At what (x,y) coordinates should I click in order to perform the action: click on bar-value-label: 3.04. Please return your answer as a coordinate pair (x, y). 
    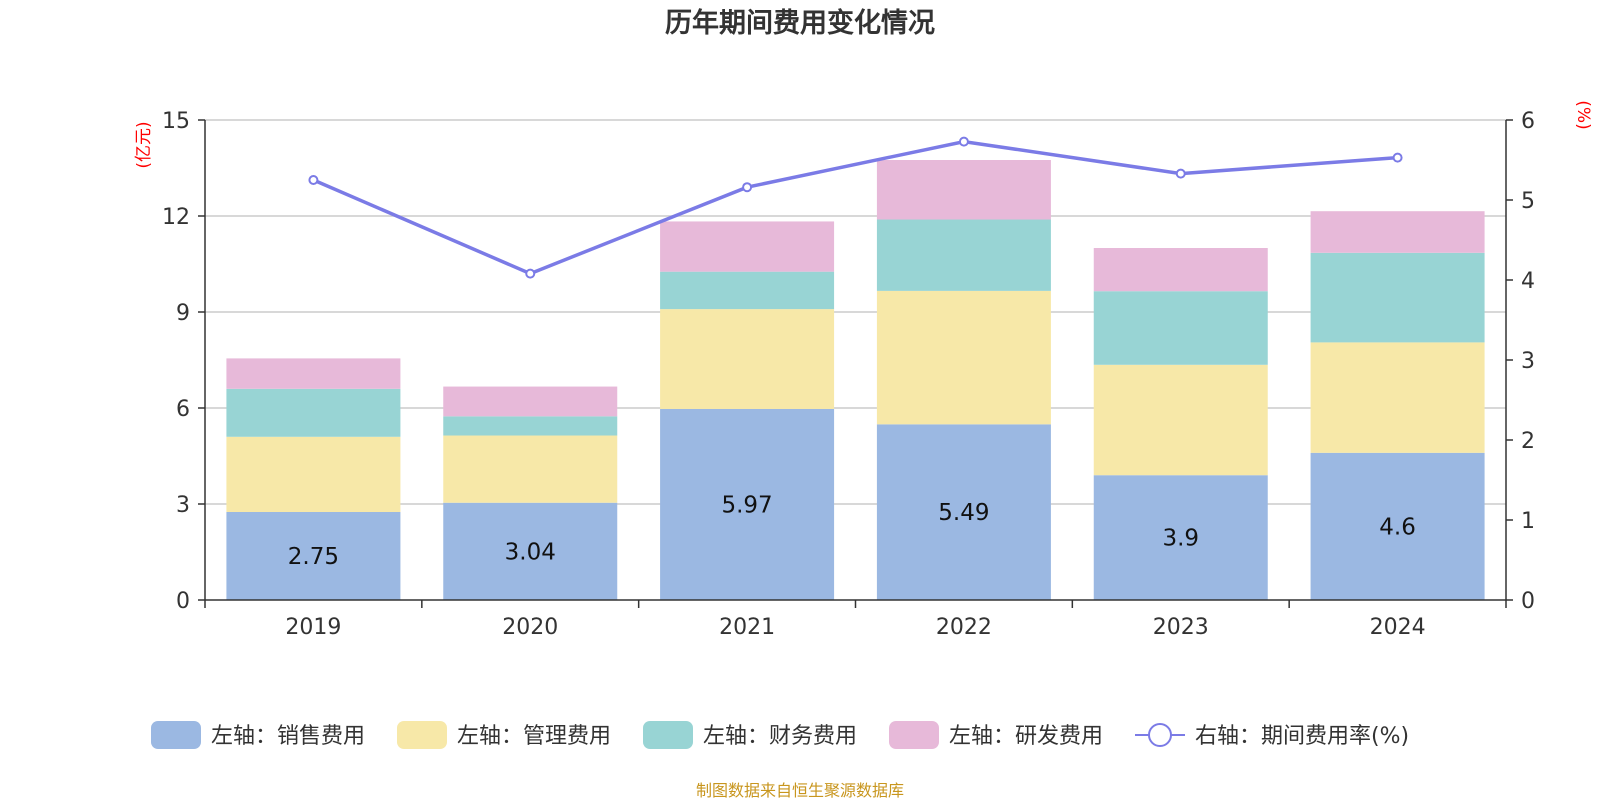
    Looking at the image, I should click on (530, 552).